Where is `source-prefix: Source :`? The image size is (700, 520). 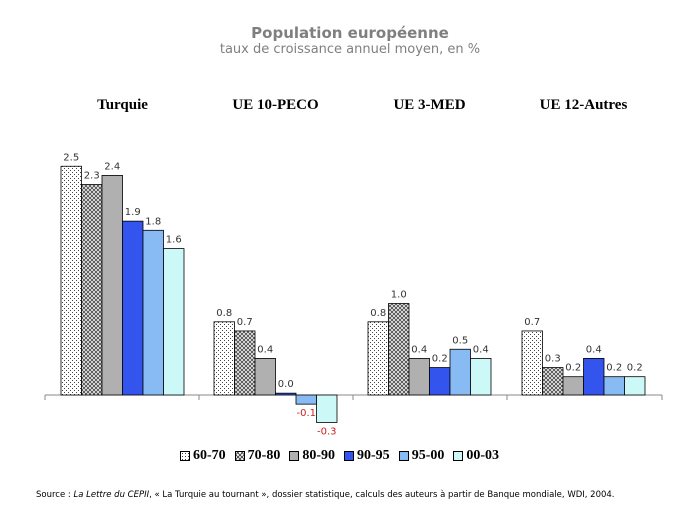 source-prefix: Source : is located at coordinates (55, 495).